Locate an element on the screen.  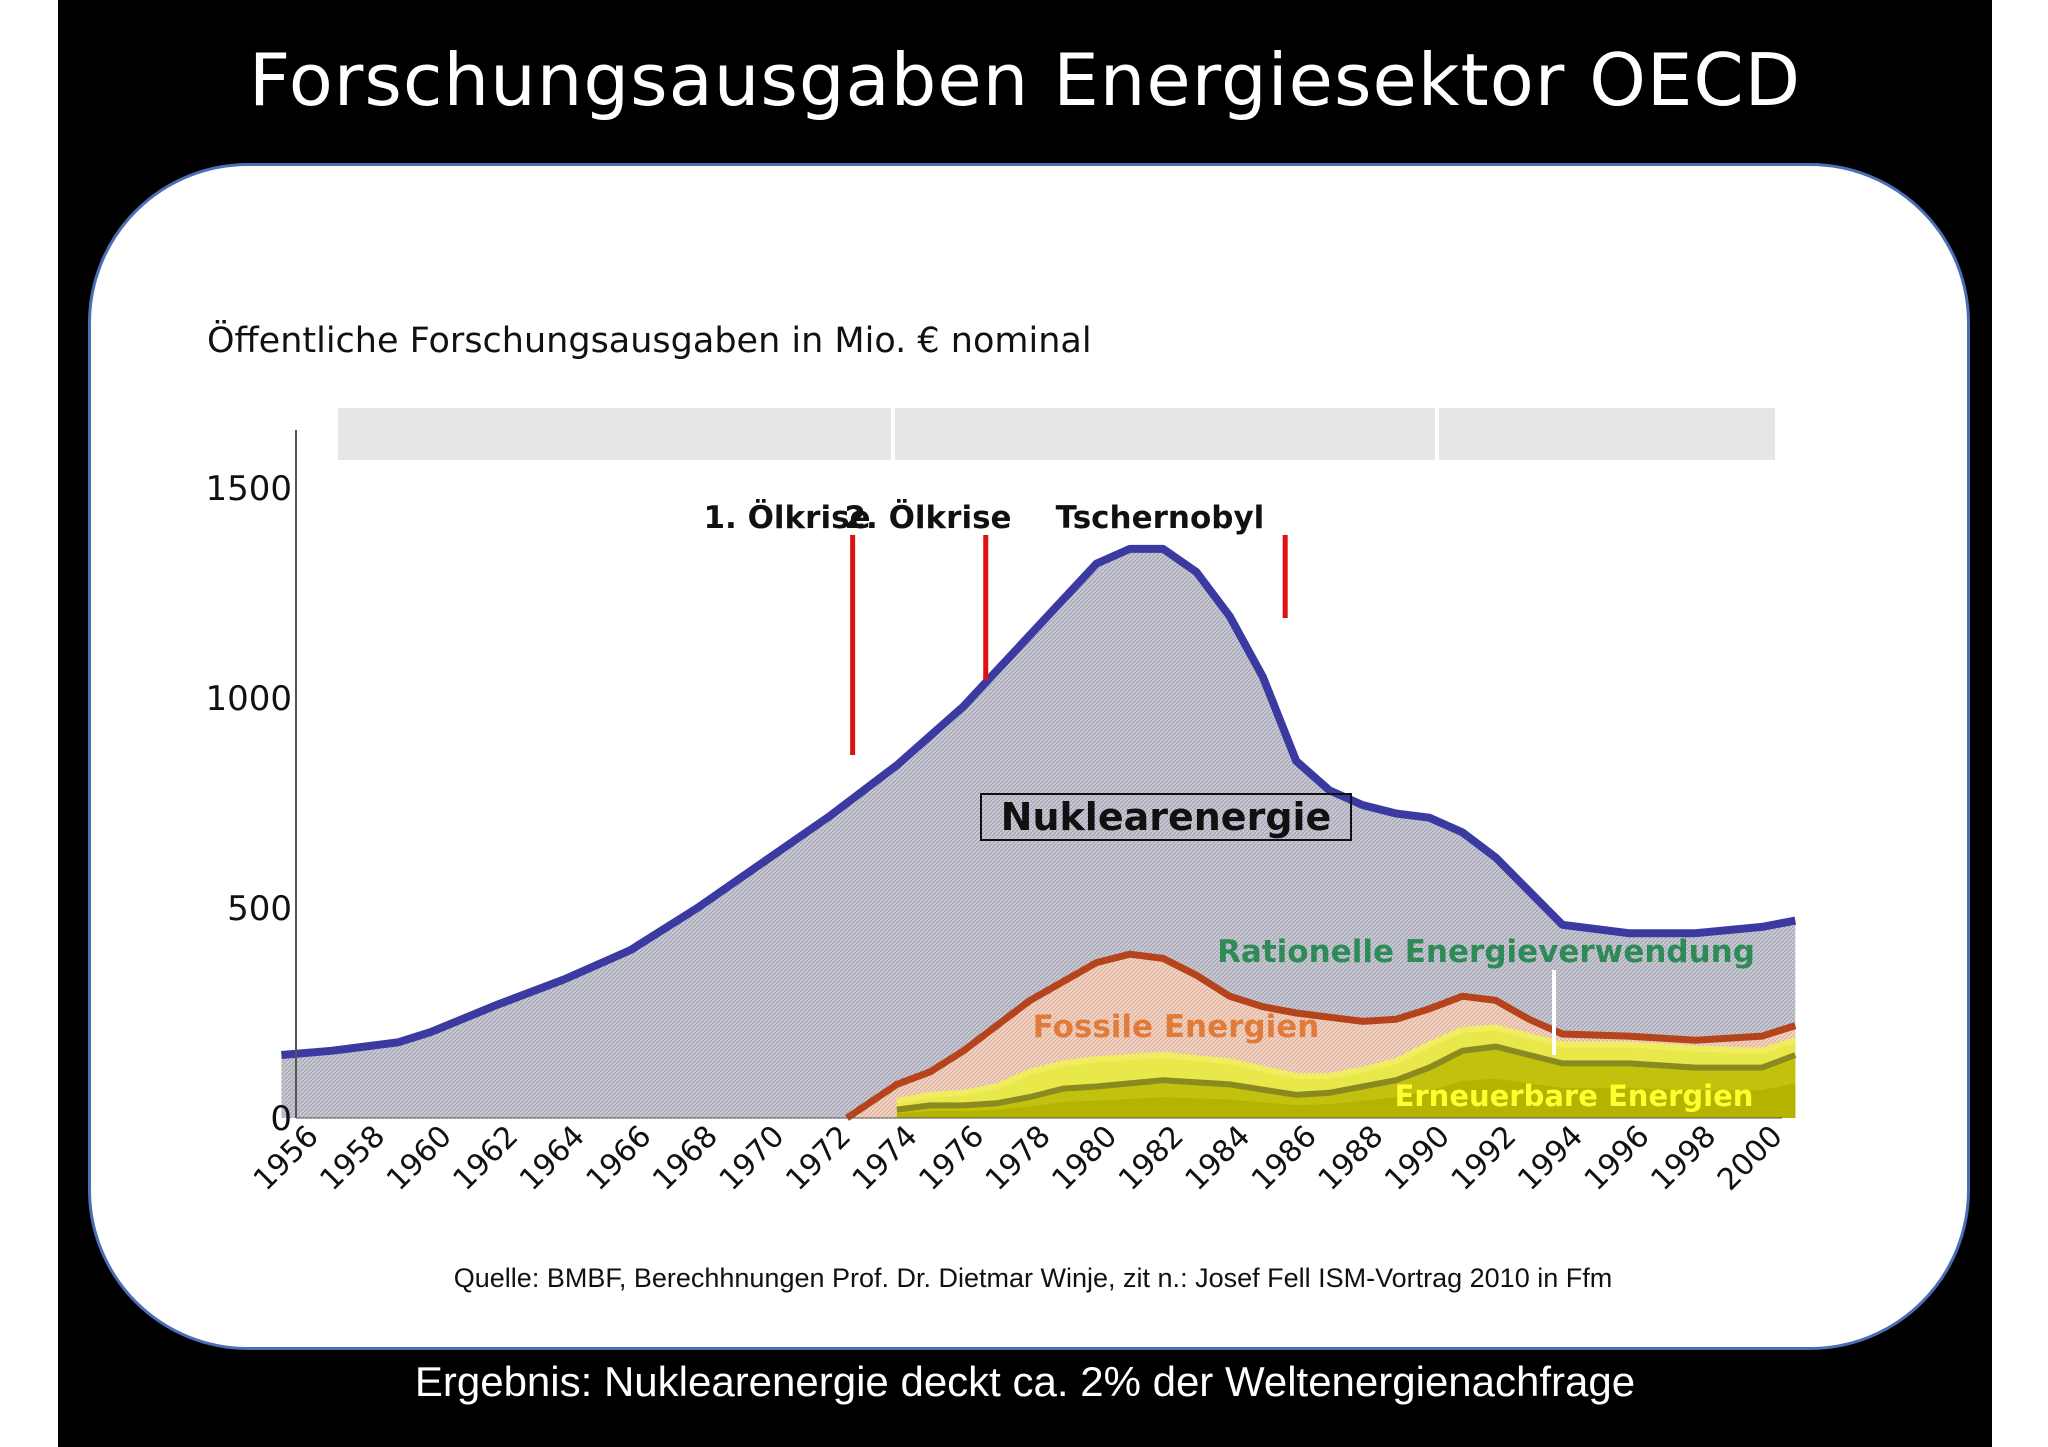
x-tick-label: 1984 is located at coordinates (1218, 1158).